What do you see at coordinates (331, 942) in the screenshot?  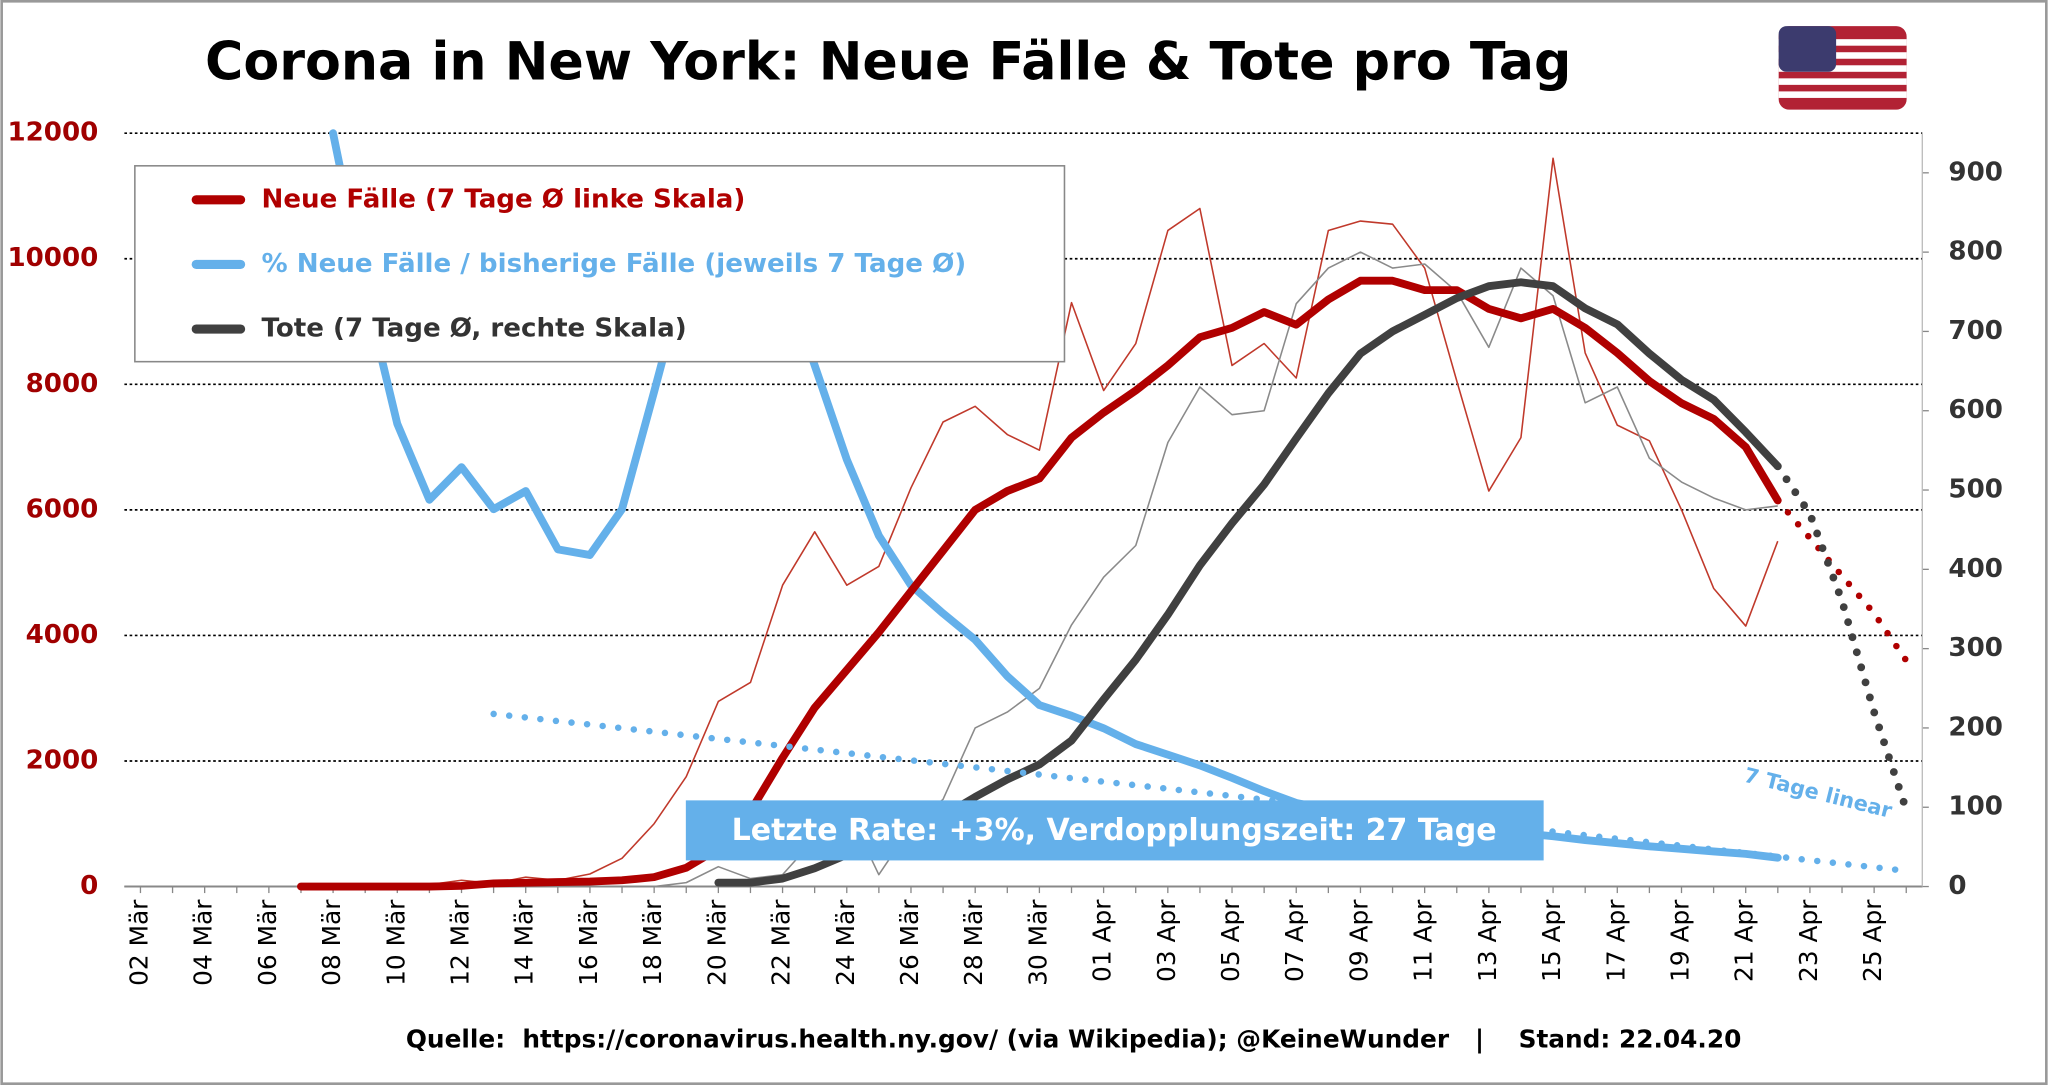 I see `x-tick-label: 08 Mär` at bounding box center [331, 942].